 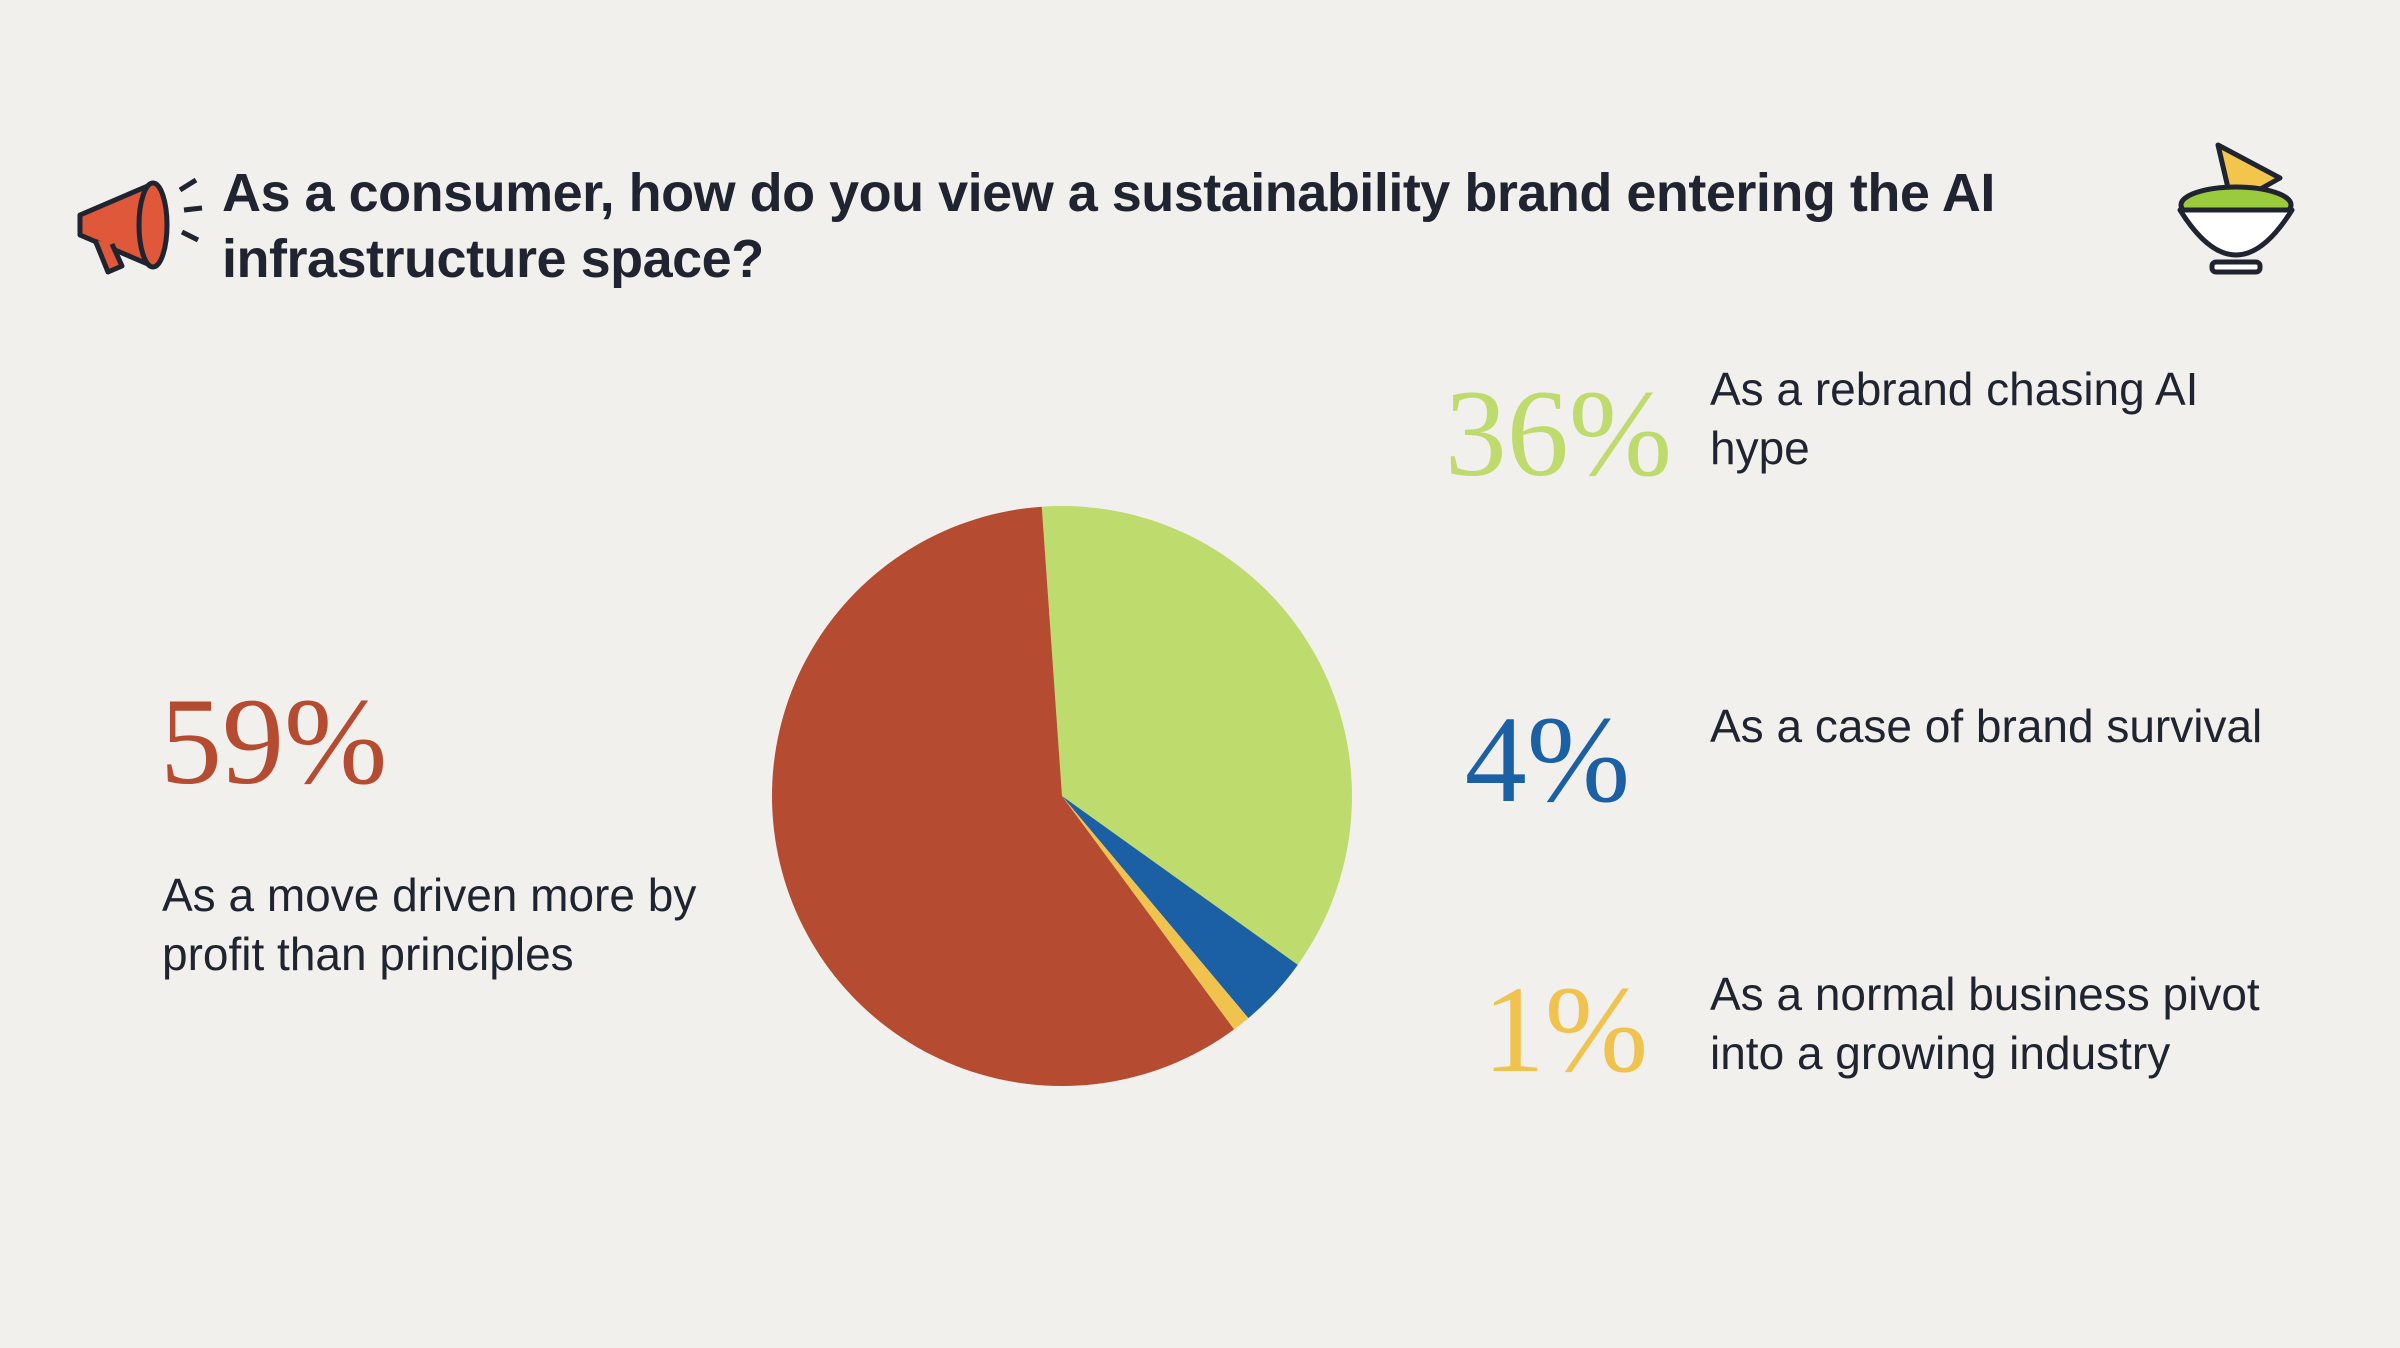 I want to click on value-label: 59%, so click(x=274, y=741).